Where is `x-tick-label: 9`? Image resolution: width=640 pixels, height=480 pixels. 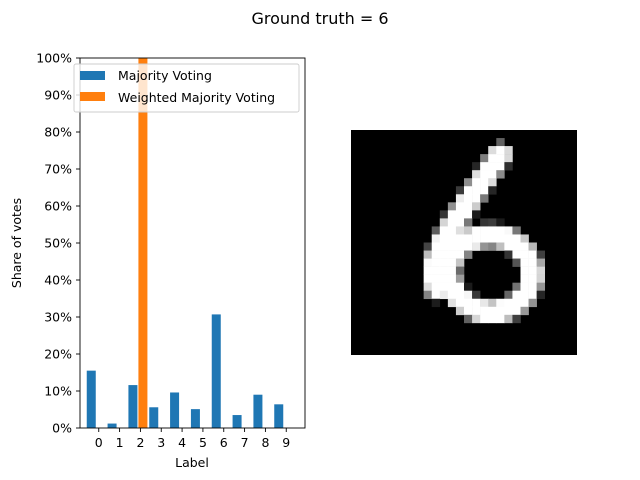 x-tick-label: 9 is located at coordinates (286, 442).